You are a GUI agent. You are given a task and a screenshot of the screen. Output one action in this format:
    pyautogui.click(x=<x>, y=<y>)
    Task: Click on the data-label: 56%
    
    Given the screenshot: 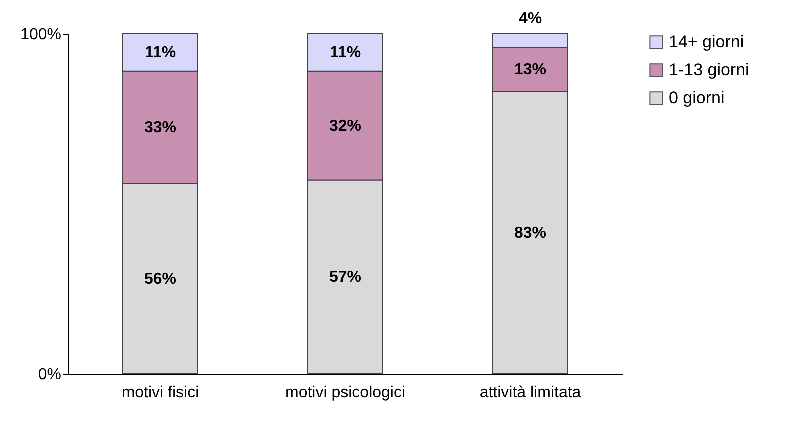 What is the action you would take?
    pyautogui.click(x=160, y=279)
    